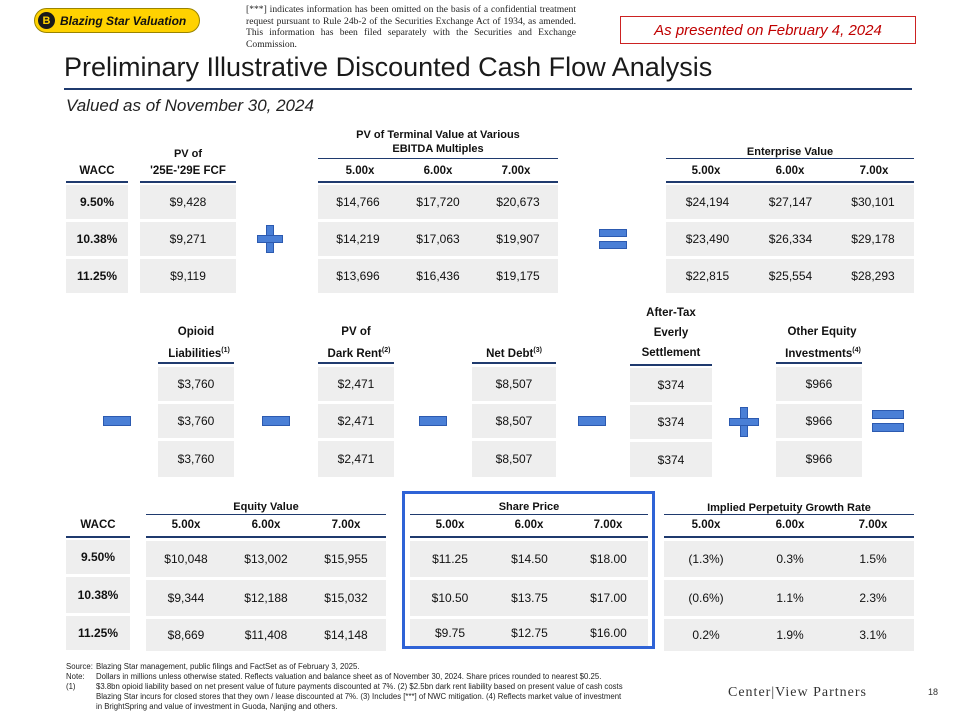  I want to click on top-wacc-header: WACC, so click(97, 171).